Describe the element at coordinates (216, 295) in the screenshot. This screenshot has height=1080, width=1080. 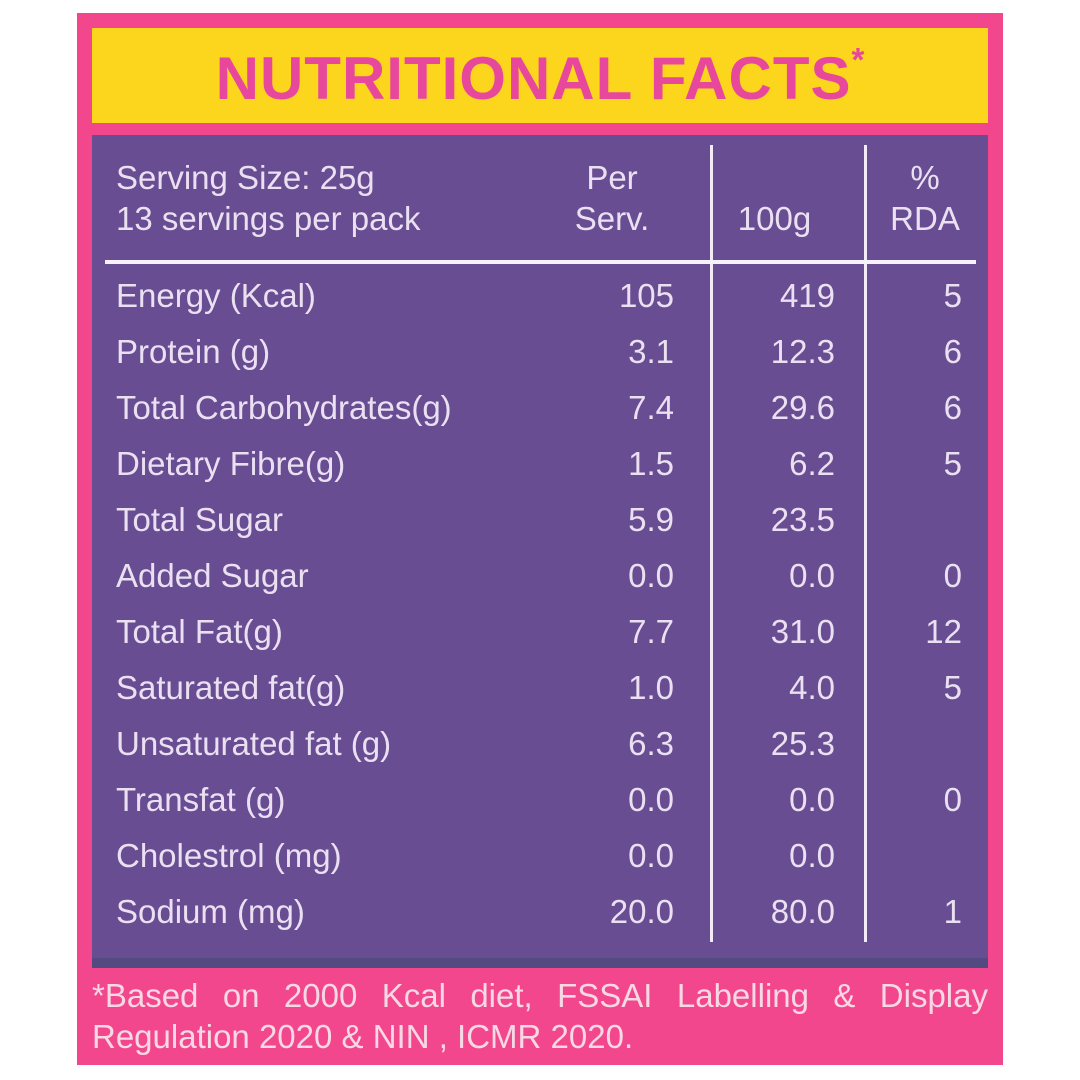
I see `row-label: Energy (Kcal)` at that location.